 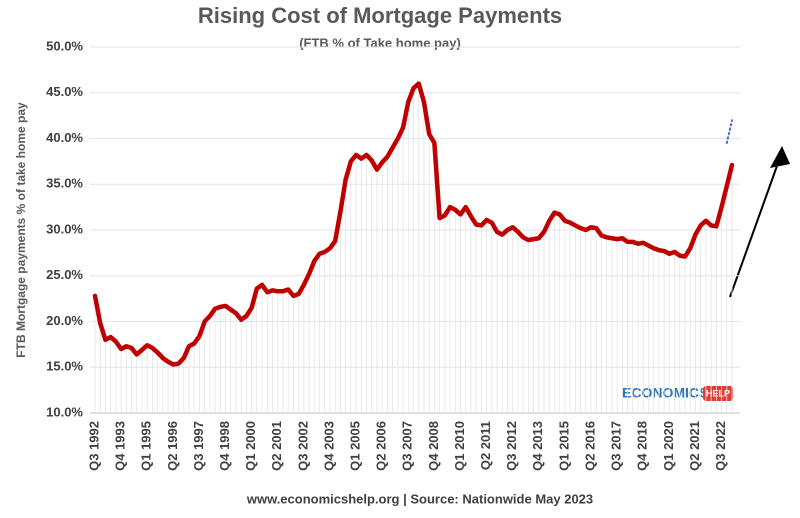 What do you see at coordinates (302, 446) in the screenshot?
I see `x-tick-label: Q3 2002` at bounding box center [302, 446].